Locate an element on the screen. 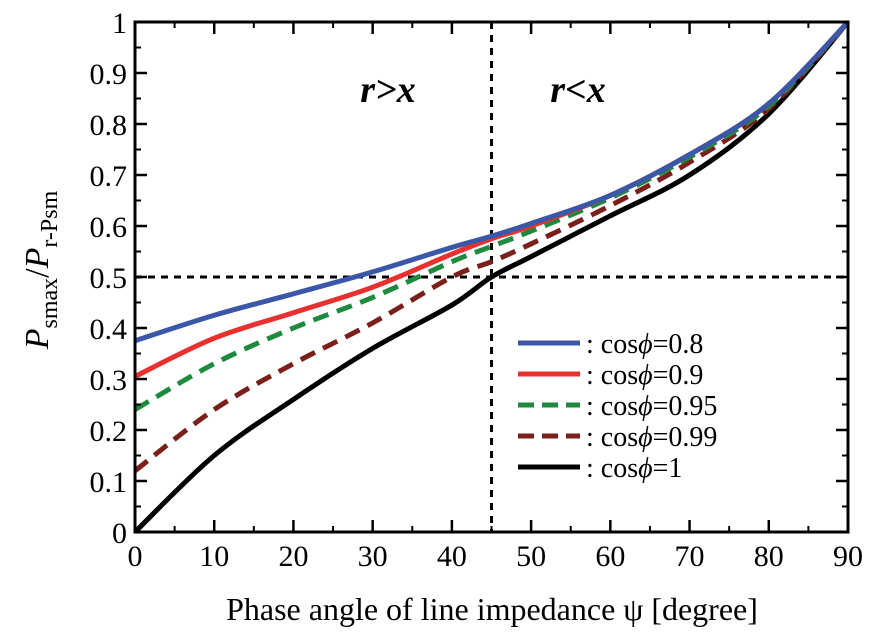  x-tick-label: 10 is located at coordinates (214, 556).